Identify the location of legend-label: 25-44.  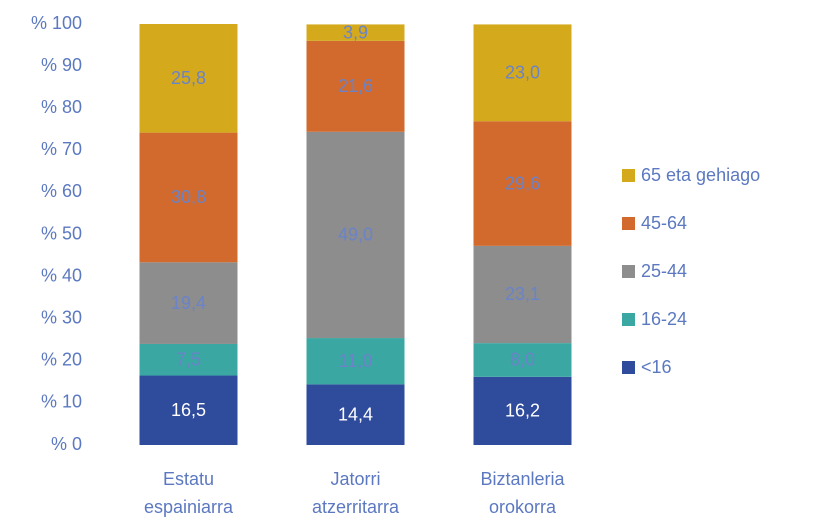
(664, 271).